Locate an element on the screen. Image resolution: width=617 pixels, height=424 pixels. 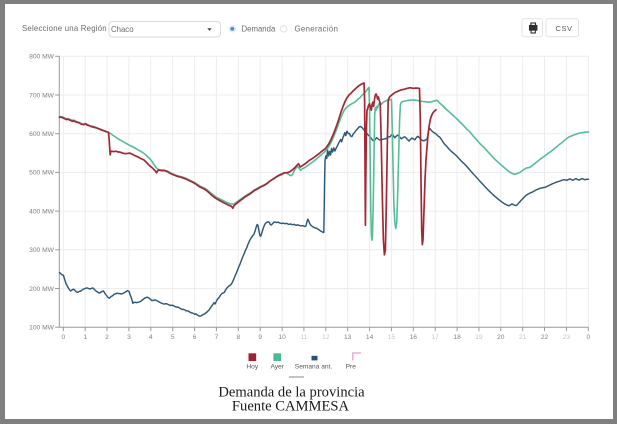
svg-text: 21 is located at coordinates (523, 337).